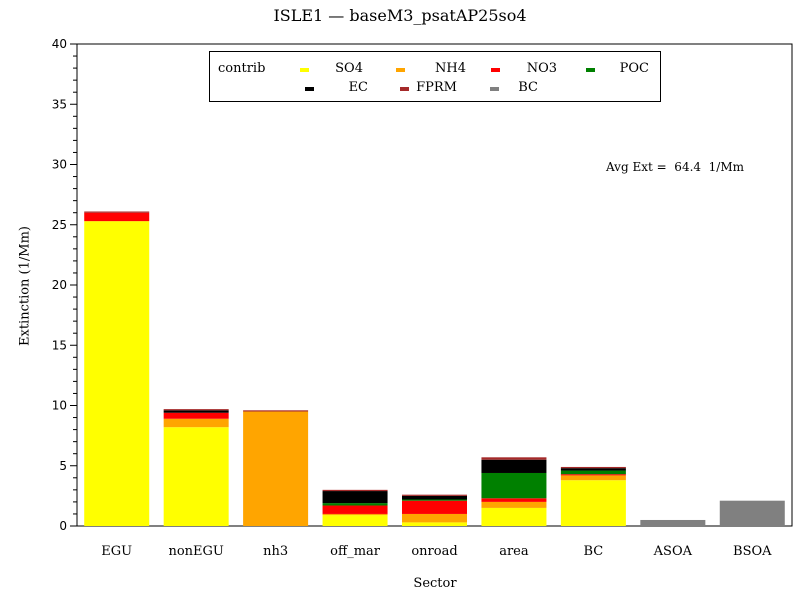  What do you see at coordinates (404, 89) in the screenshot?
I see `legend-swatch-fprm` at bounding box center [404, 89].